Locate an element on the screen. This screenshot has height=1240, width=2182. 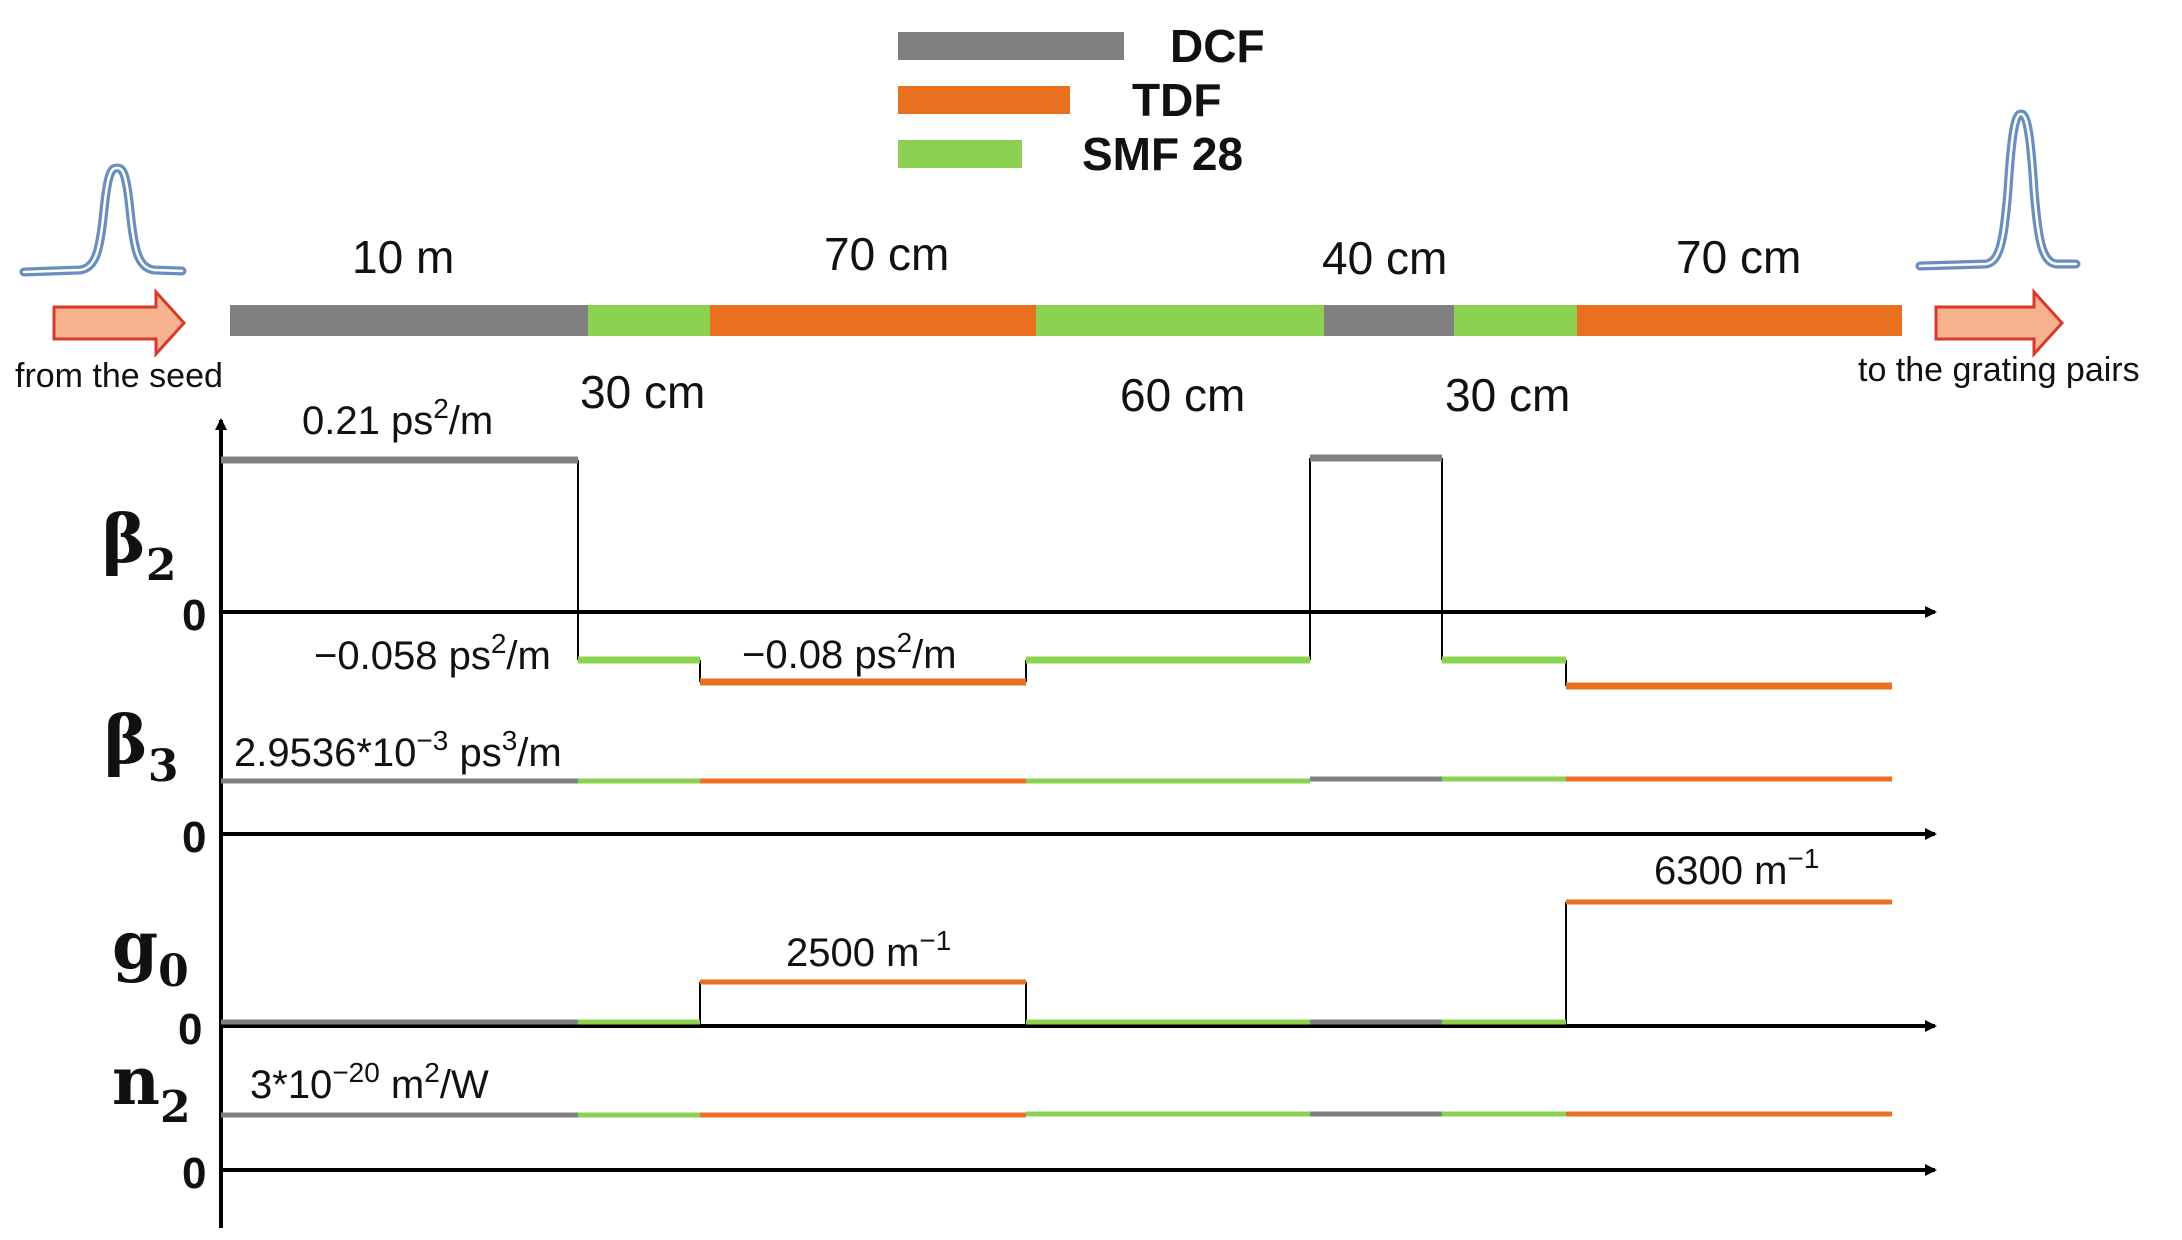
output-pulse-icon is located at coordinates (1998, 190).